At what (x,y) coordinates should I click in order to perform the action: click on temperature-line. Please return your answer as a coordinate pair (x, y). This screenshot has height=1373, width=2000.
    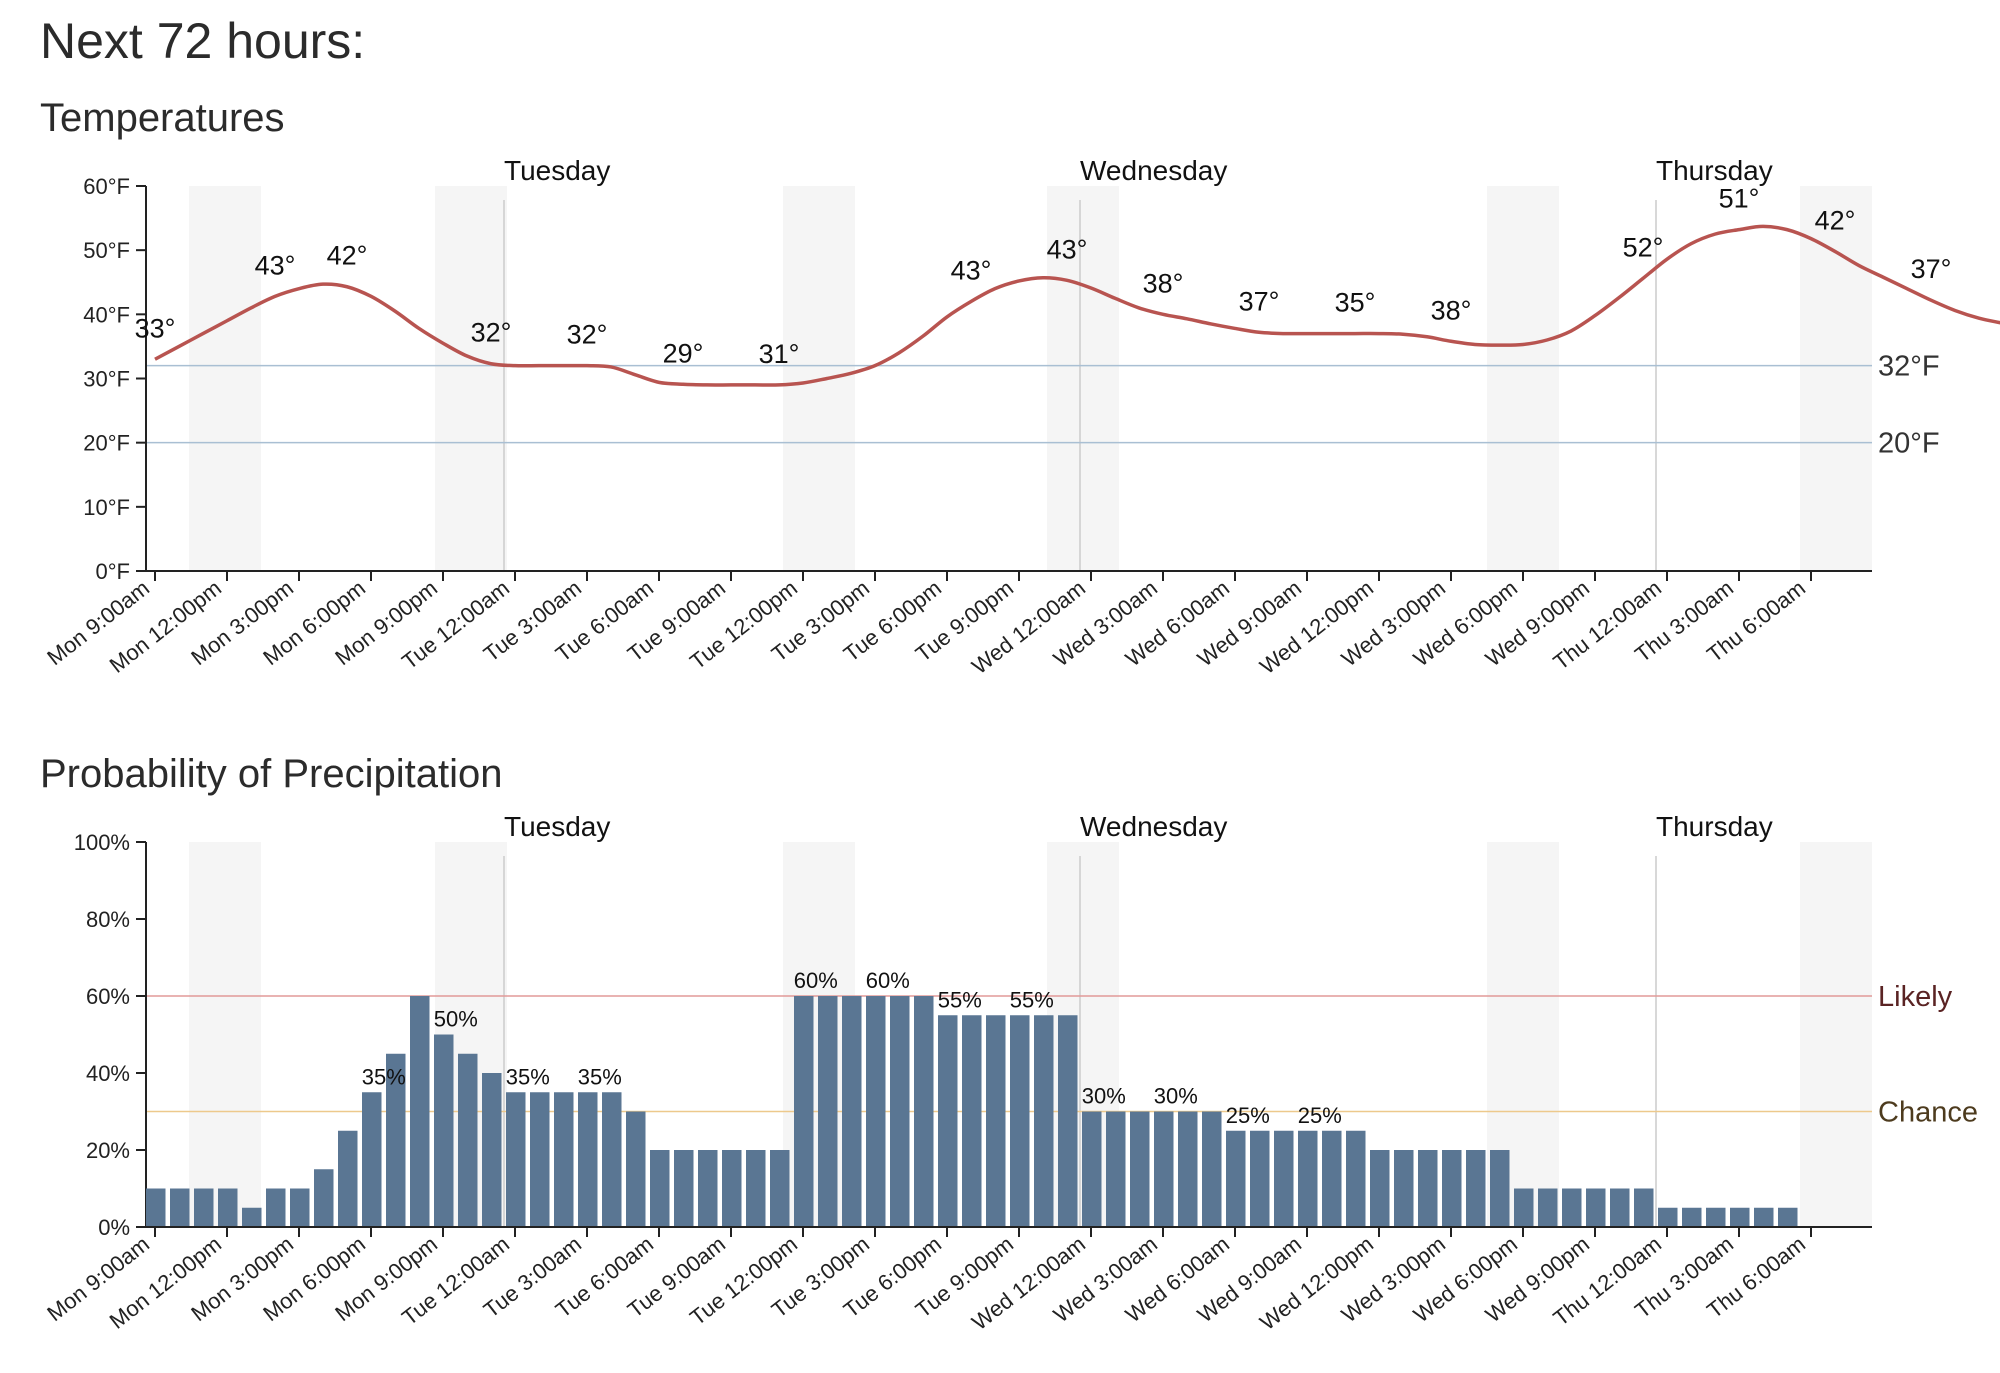
    Looking at the image, I should click on (1077, 305).